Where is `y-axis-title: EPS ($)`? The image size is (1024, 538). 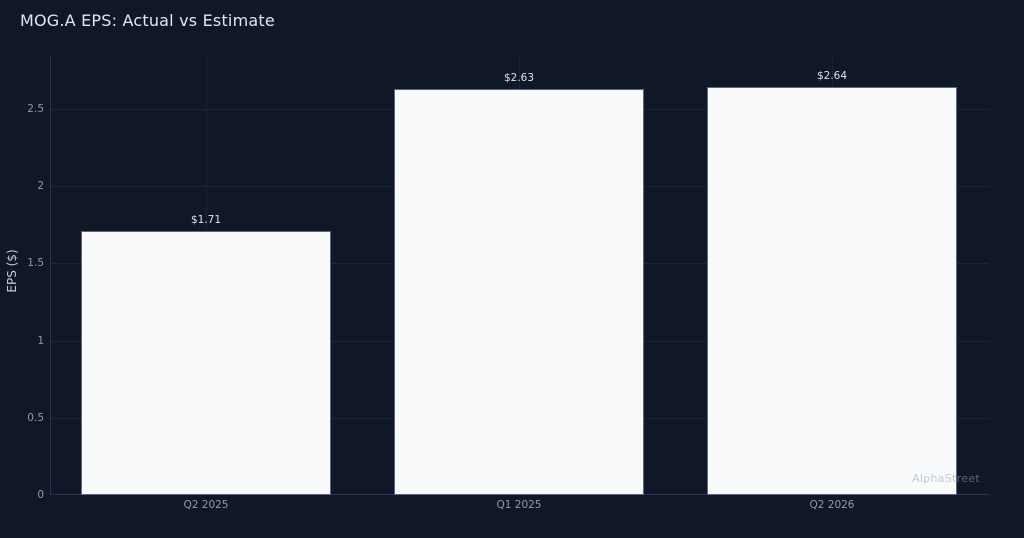
y-axis-title: EPS ($) is located at coordinates (12, 271).